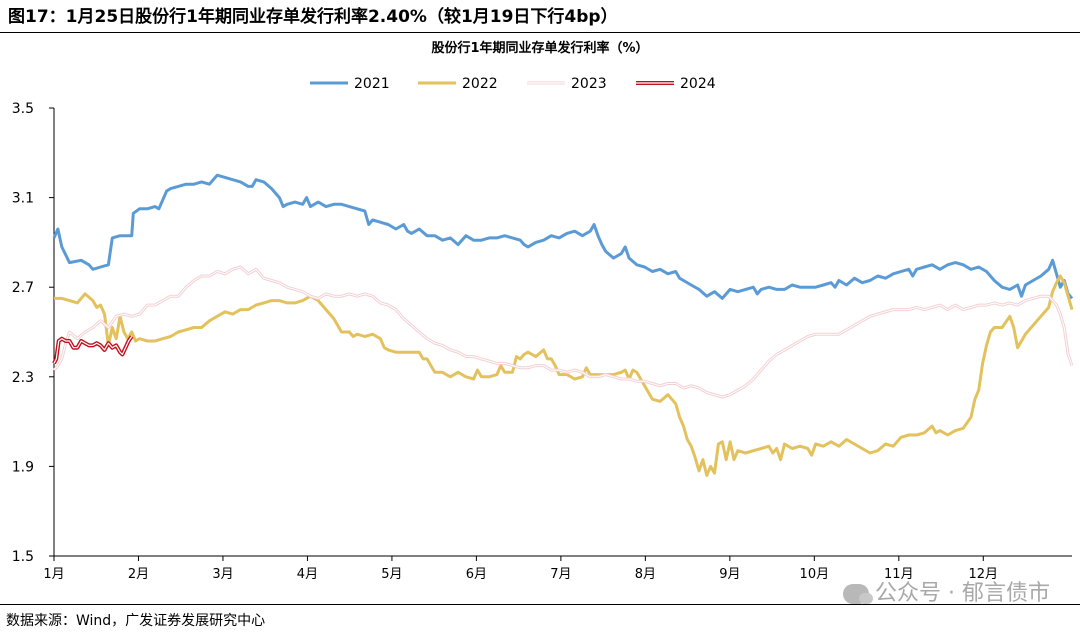 This screenshot has height=632, width=1080. I want to click on series-2024-line-inner, so click(93, 350).